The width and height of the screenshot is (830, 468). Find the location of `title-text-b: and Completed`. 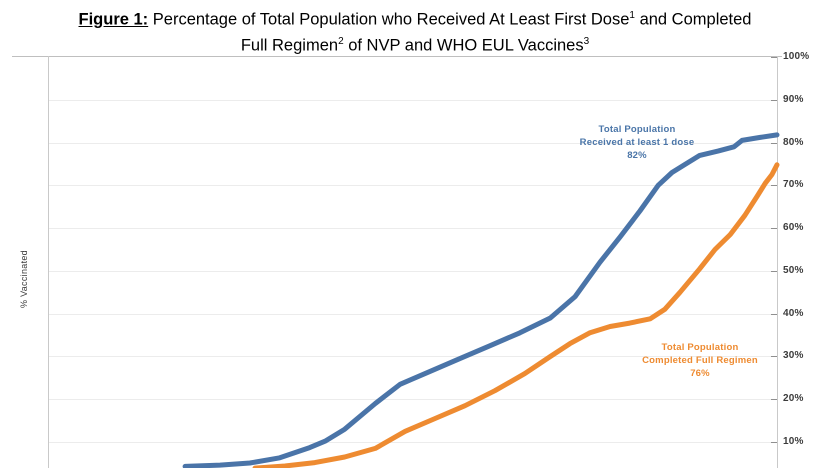

title-text-b: and Completed is located at coordinates (693, 19).